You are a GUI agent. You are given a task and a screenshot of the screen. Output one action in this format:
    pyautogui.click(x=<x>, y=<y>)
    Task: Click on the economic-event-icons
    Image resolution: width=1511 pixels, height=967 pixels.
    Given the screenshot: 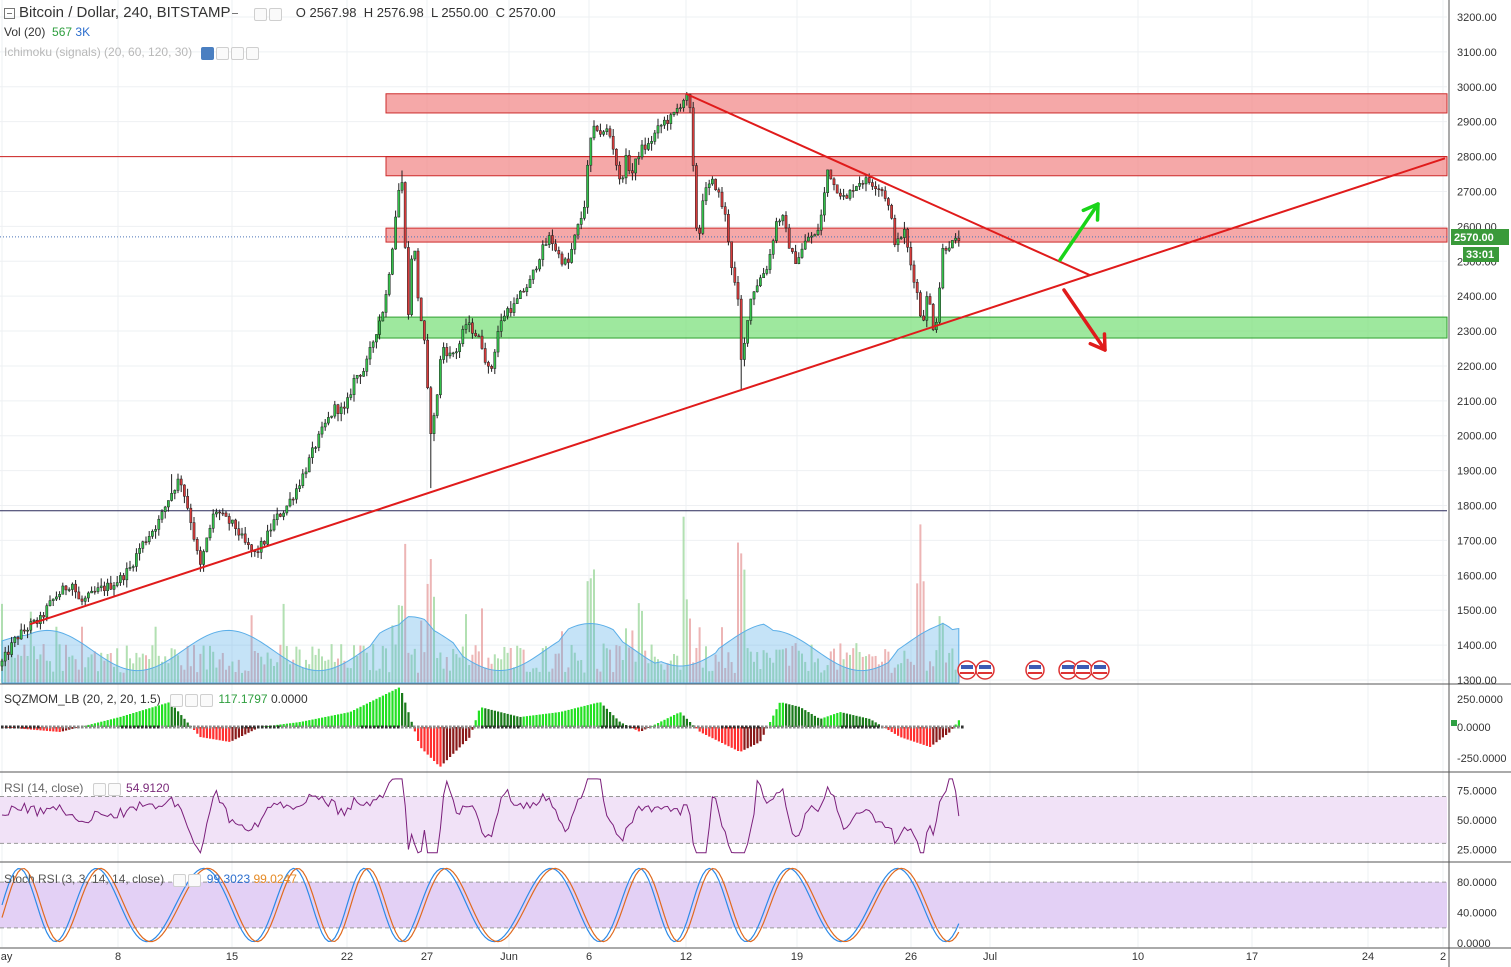 What is the action you would take?
    pyautogui.click(x=1033, y=670)
    